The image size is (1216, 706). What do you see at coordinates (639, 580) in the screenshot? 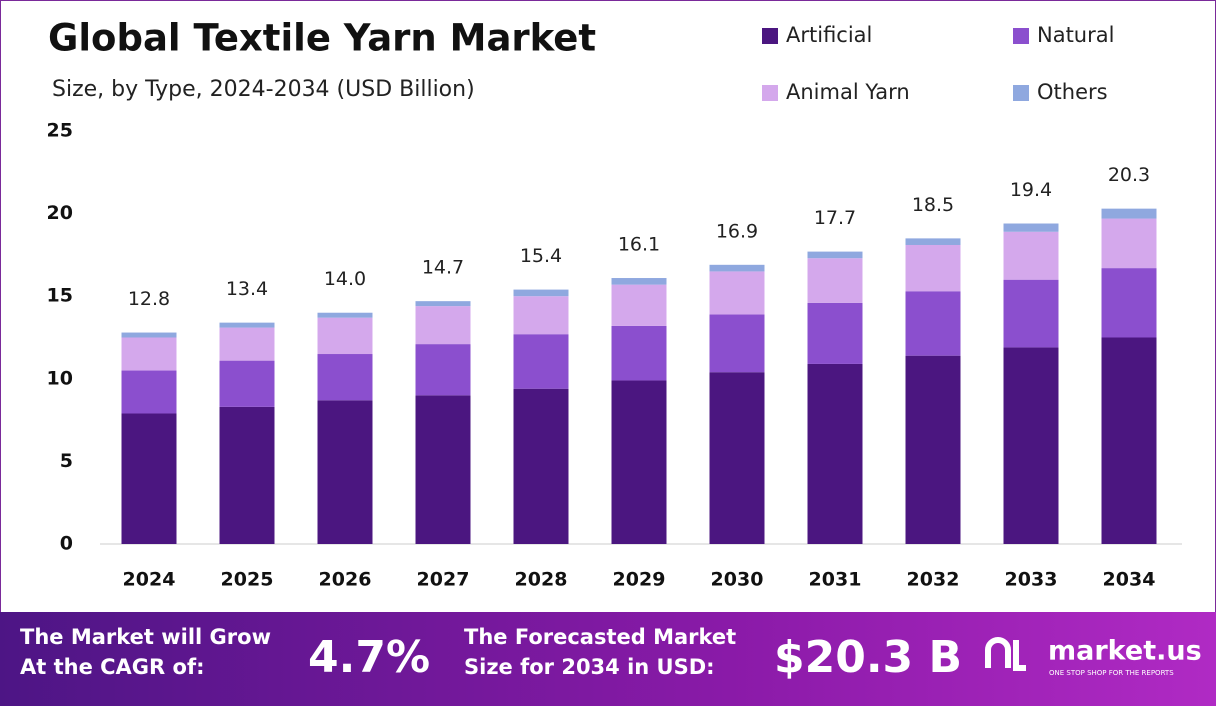
I see `x-tick-label: 2029` at bounding box center [639, 580].